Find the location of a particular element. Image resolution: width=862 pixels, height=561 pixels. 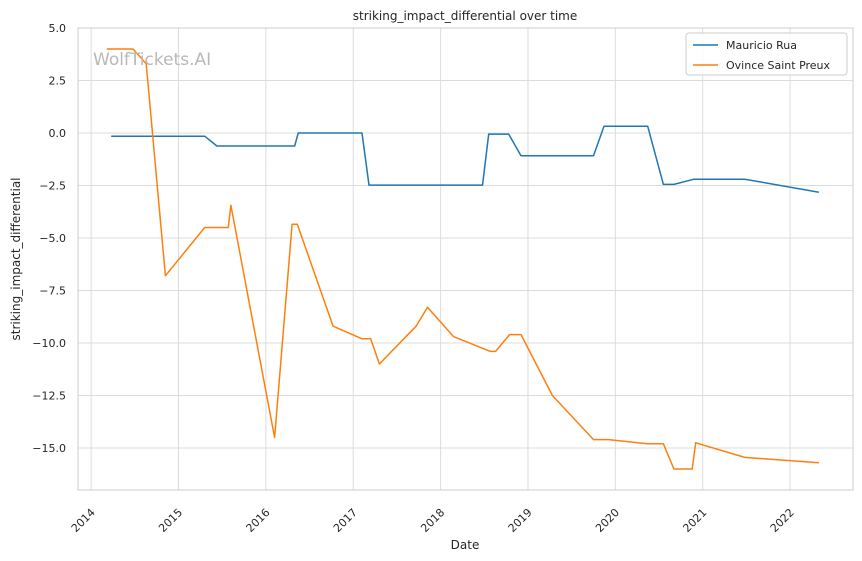

legend-label-mauricio-rua: Mauricio Rua is located at coordinates (761, 45).